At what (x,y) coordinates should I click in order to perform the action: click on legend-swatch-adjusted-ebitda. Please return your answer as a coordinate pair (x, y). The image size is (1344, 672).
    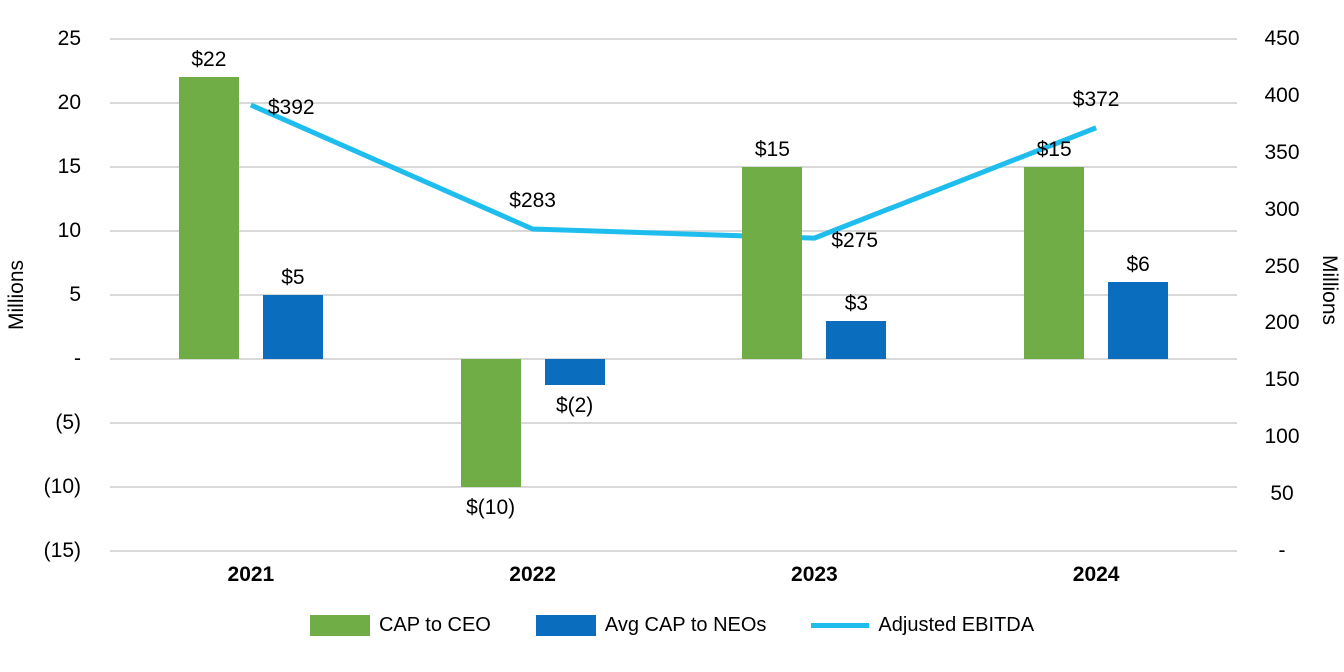
    Looking at the image, I should click on (840, 625).